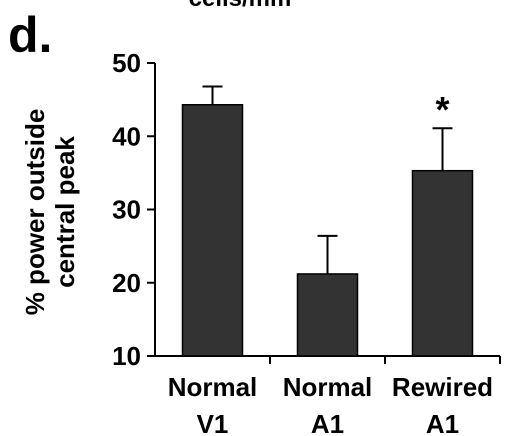 The height and width of the screenshot is (436, 514). I want to click on y-tick-label: 10, so click(126, 356).